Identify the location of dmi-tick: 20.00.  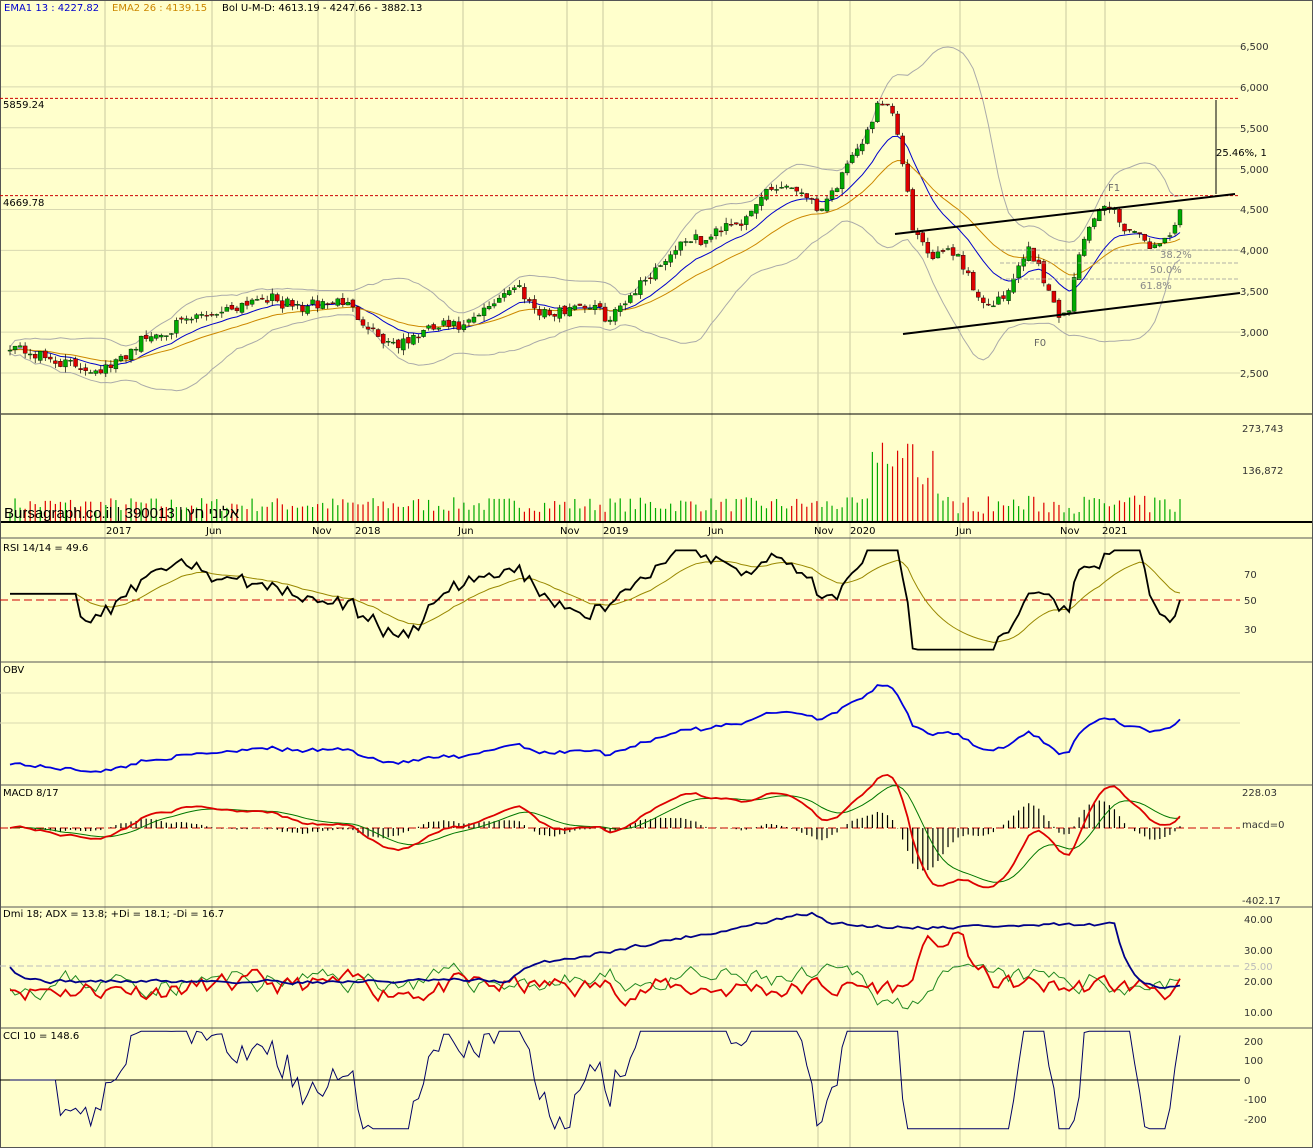
(1258, 982).